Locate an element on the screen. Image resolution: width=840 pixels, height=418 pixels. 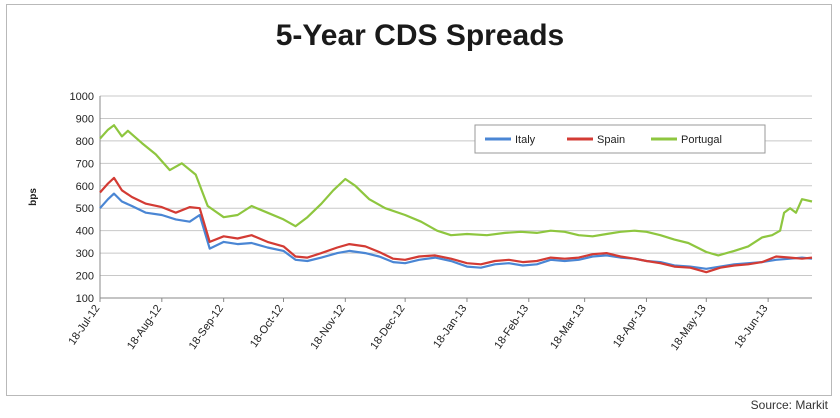
legend-box is located at coordinates (620, 139).